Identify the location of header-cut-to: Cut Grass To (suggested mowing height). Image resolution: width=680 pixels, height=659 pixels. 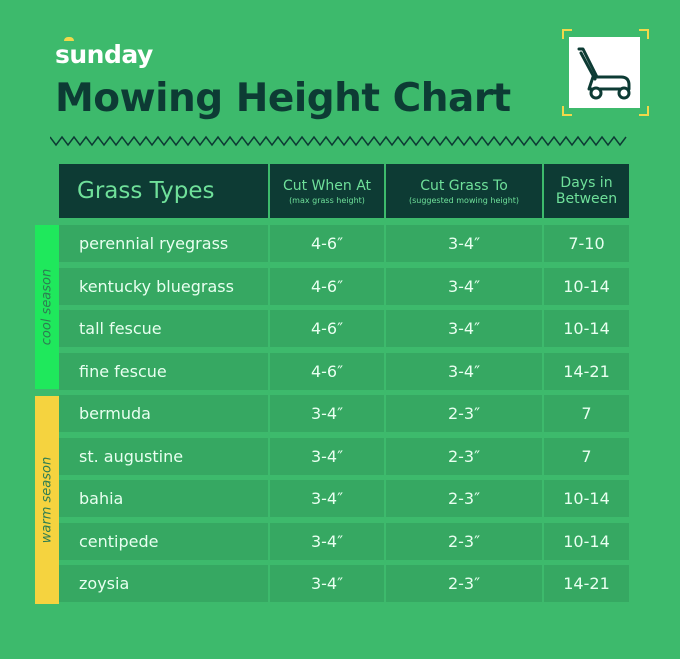
(464, 191).